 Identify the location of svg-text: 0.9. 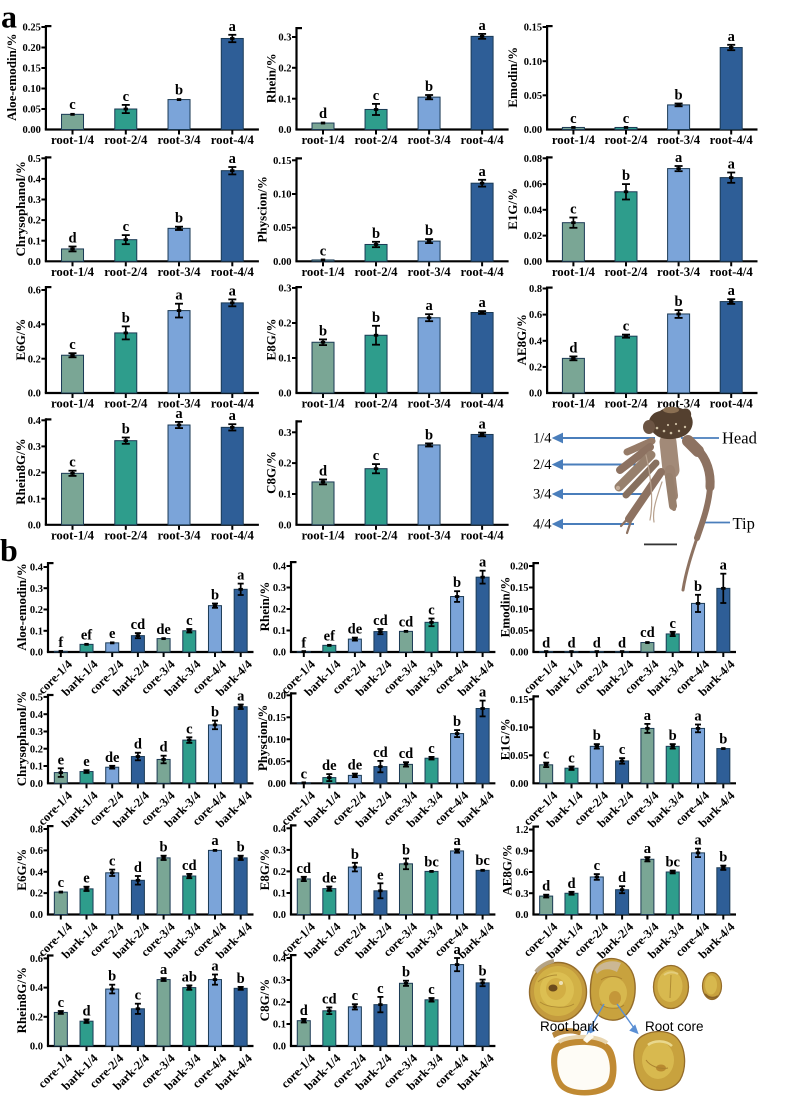
(521, 851).